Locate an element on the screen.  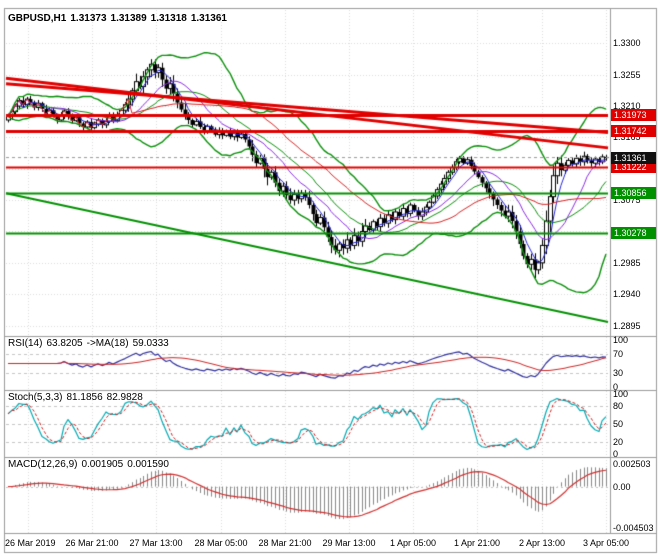
y-axis-label: 1.3075 is located at coordinates (627, 200).